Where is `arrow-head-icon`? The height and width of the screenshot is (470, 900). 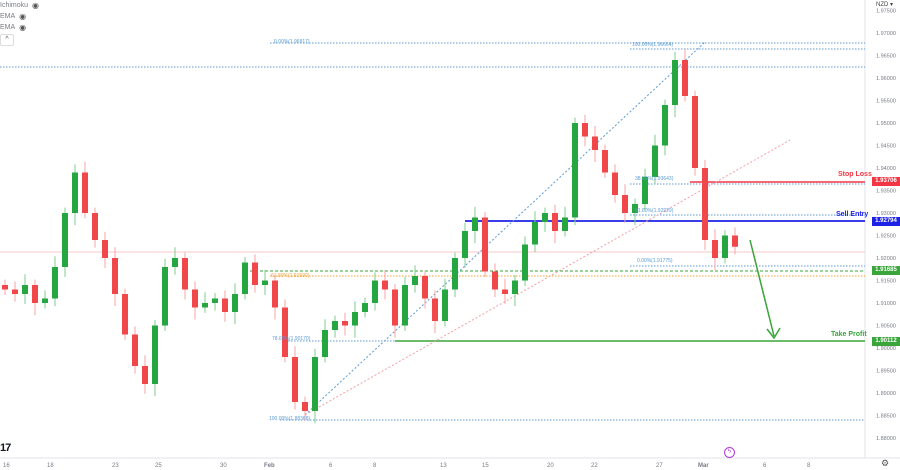
arrow-head-icon is located at coordinates (773, 333).